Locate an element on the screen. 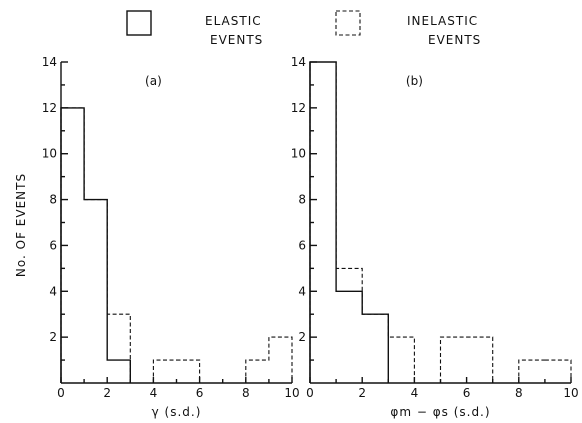 This screenshot has height=423, width=582. y-axis-label: No. OF EVENTS is located at coordinates (21, 225).